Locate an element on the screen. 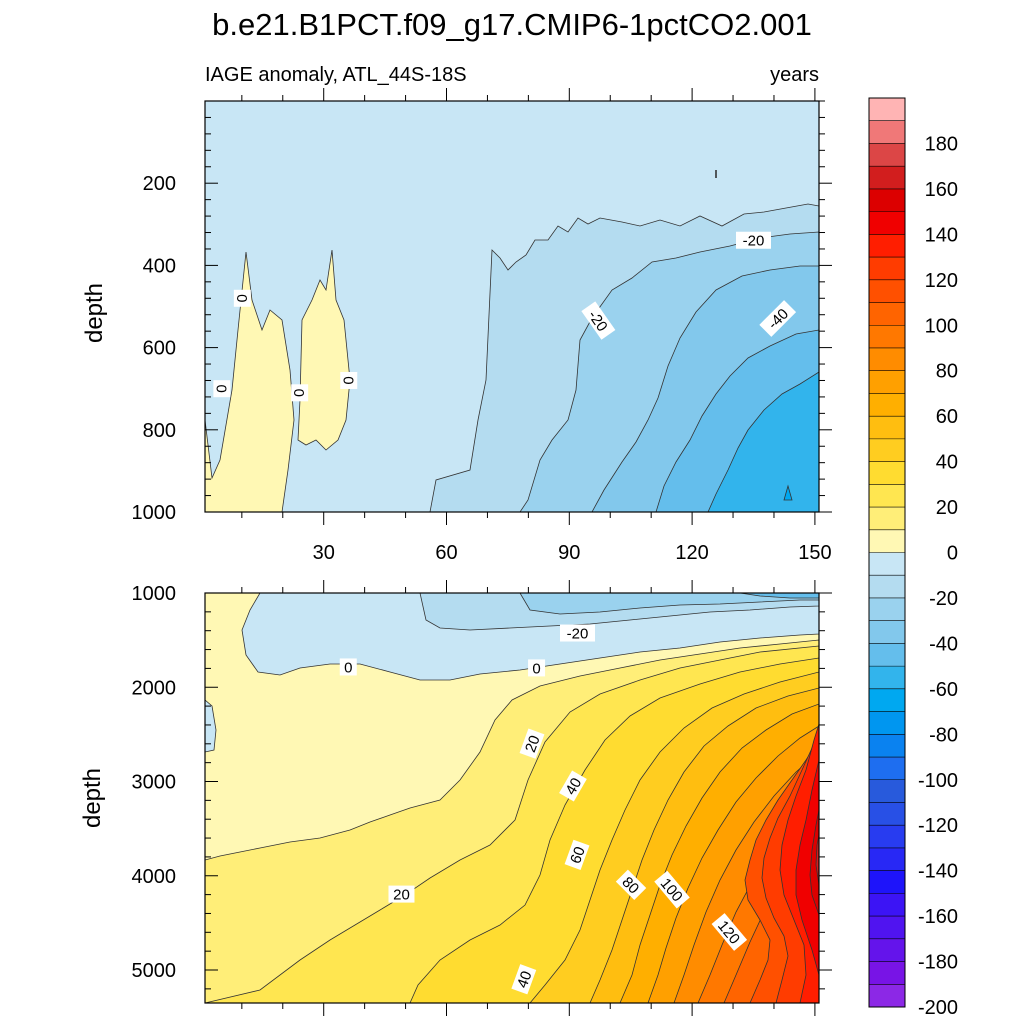 This screenshot has width=1024, height=1024. upper-y-axis-label: depth is located at coordinates (94, 313).